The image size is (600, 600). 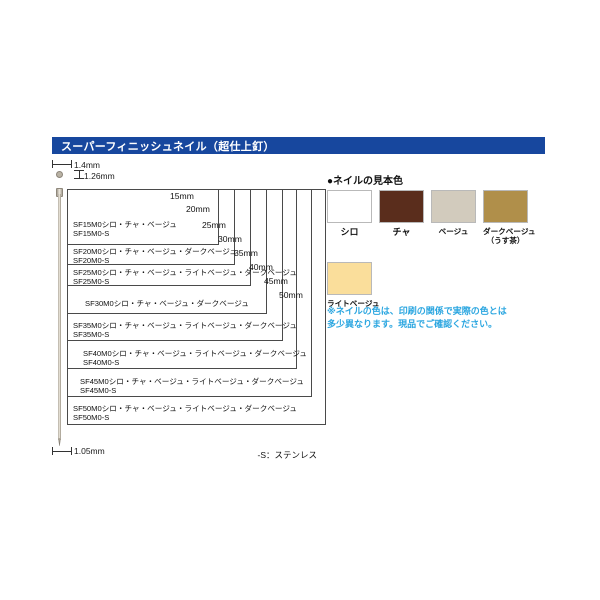 I want to click on width-dimension-mark-bottom, so click(x=62, y=451).